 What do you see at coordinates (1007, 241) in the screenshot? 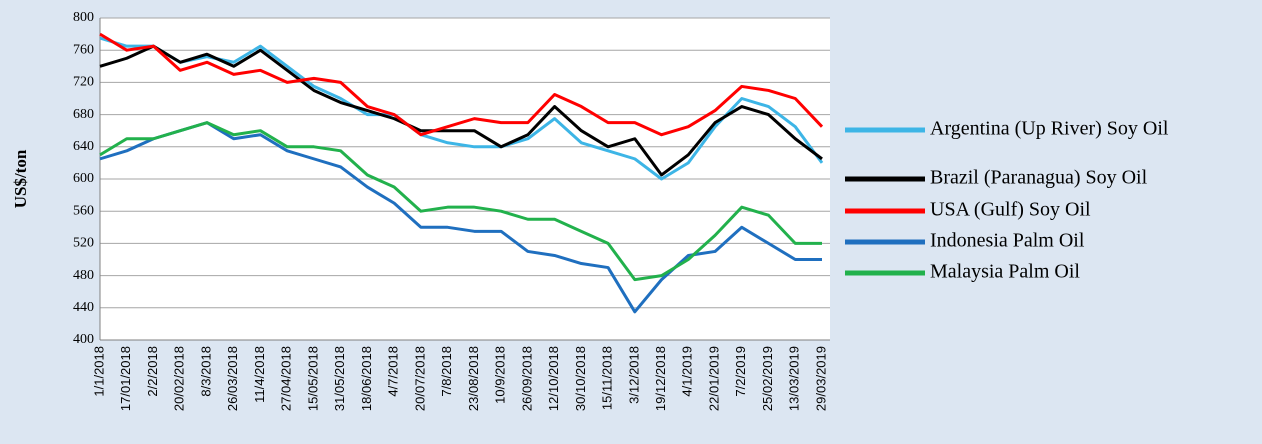
I see `legend-label: Indonesia Palm Oil` at bounding box center [1007, 241].